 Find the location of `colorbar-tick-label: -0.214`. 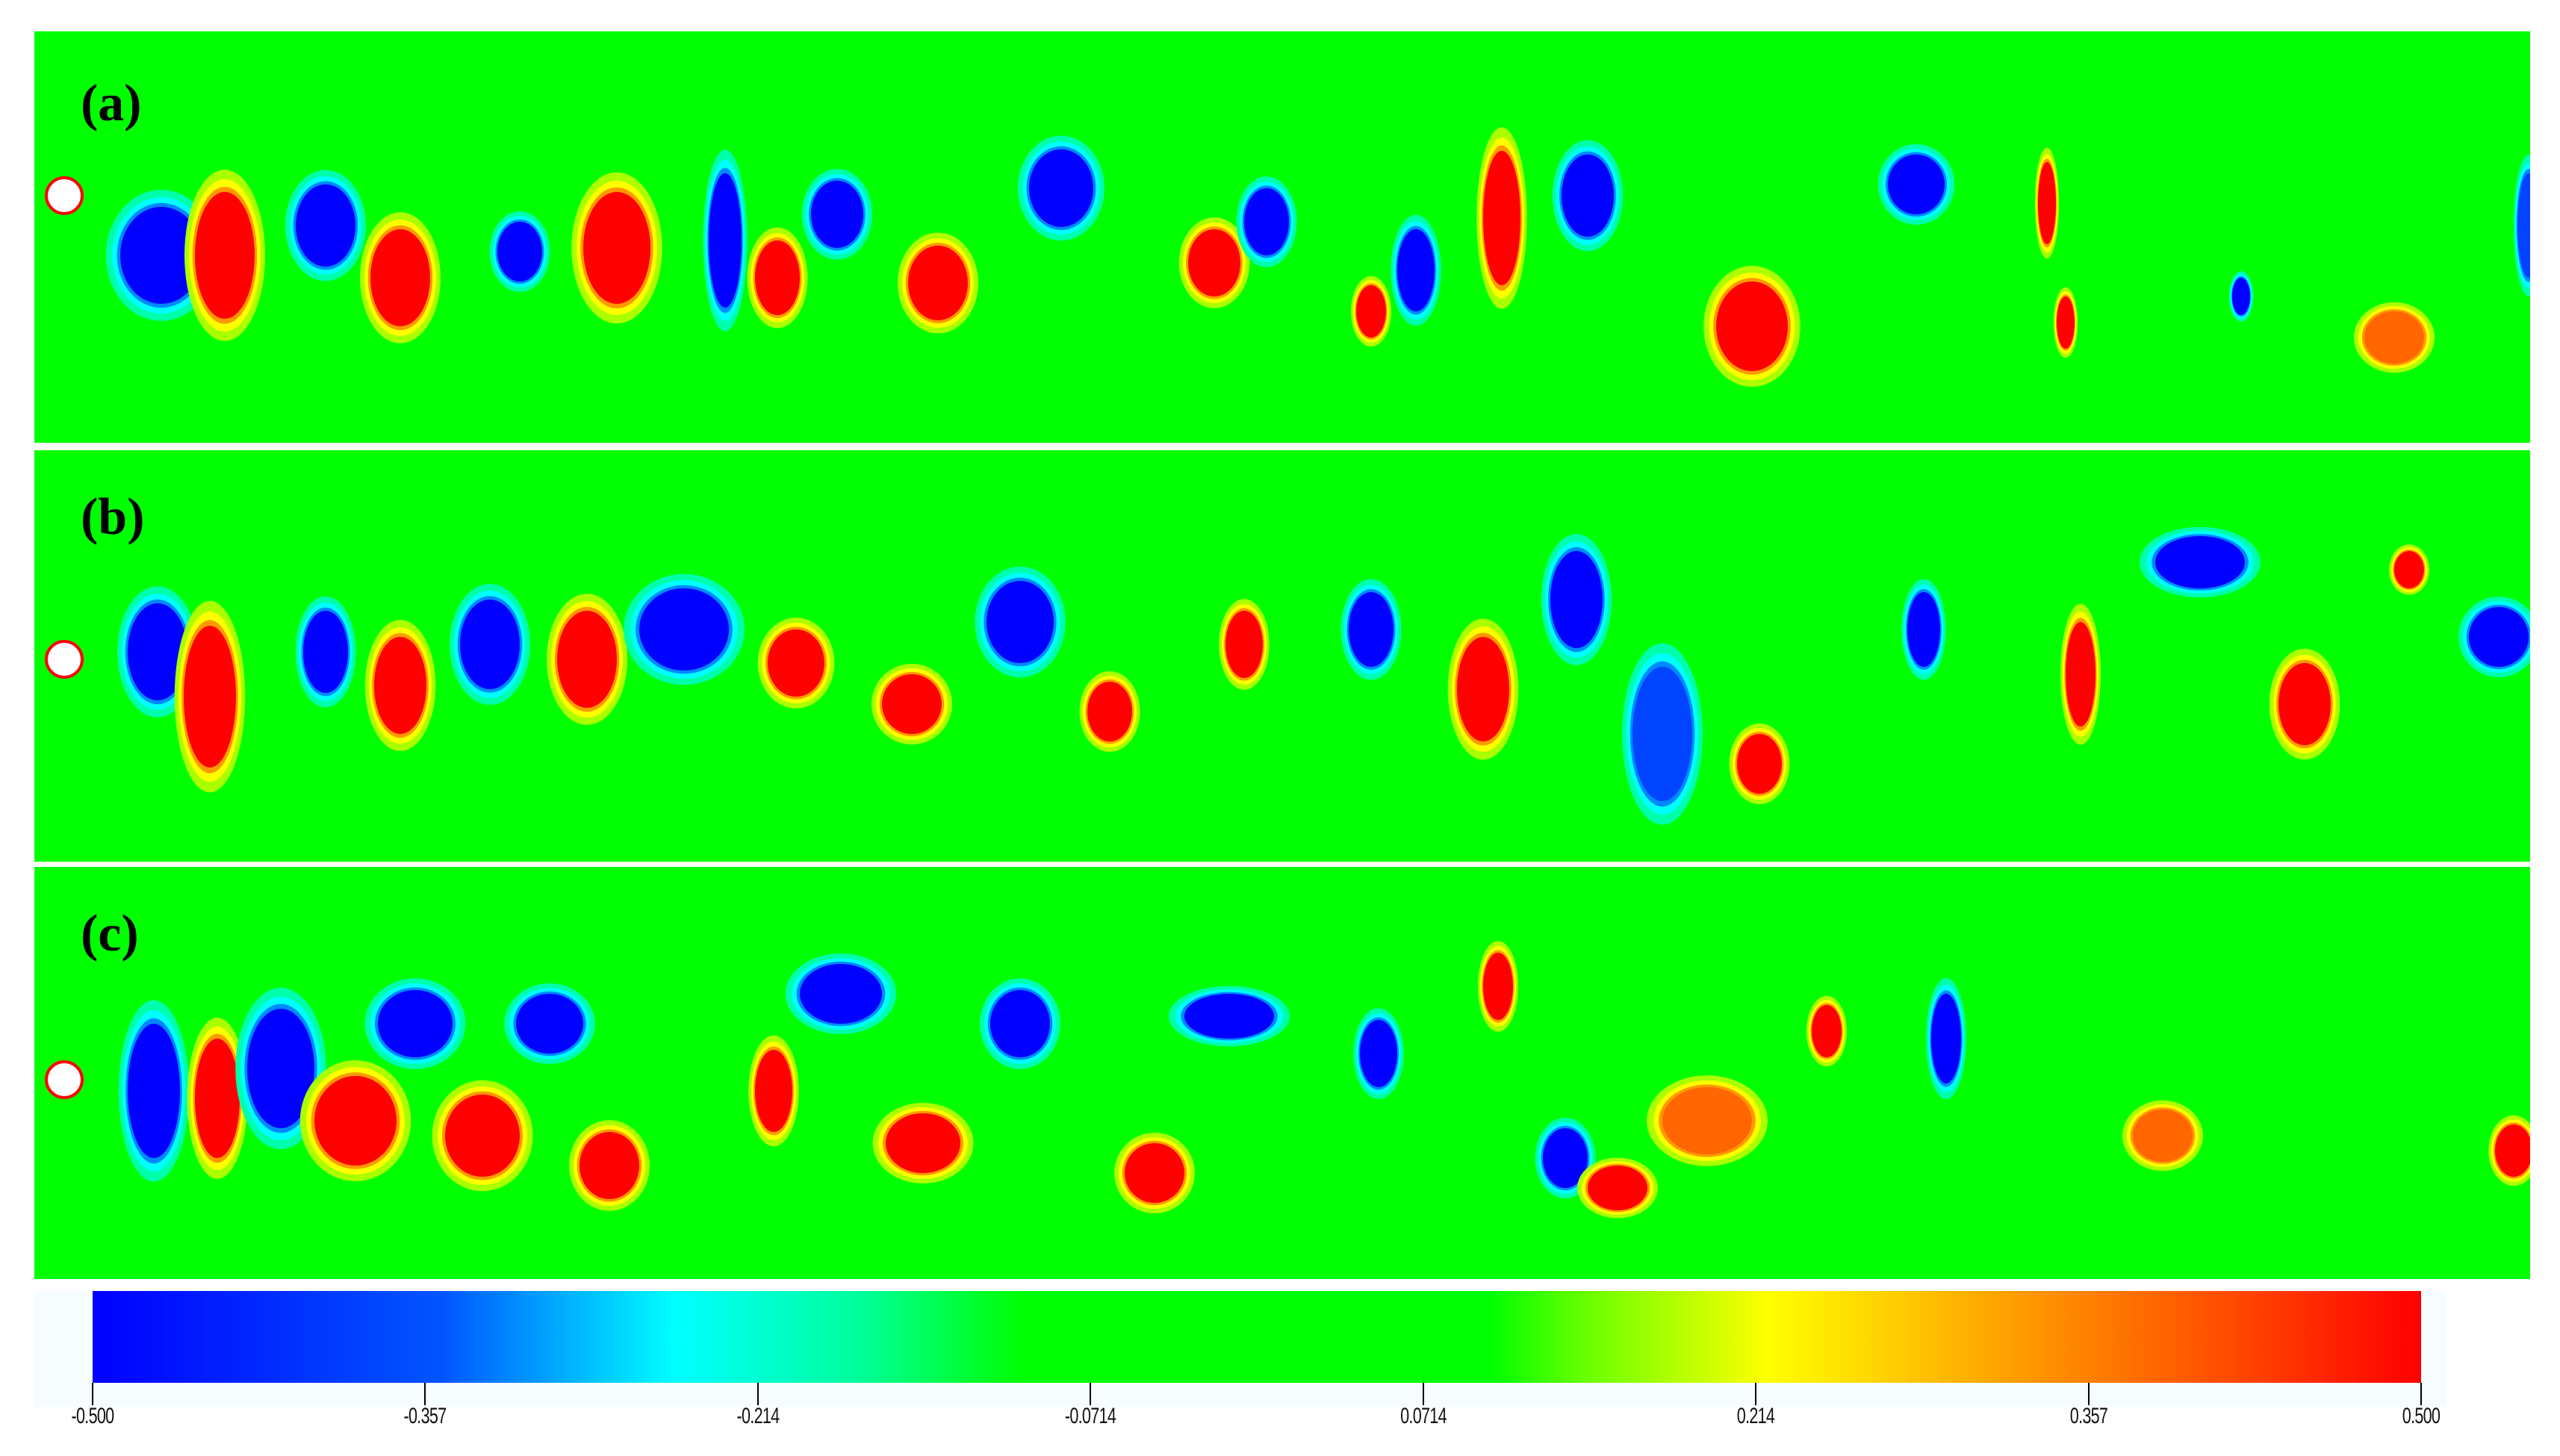

colorbar-tick-label: -0.214 is located at coordinates (758, 1416).